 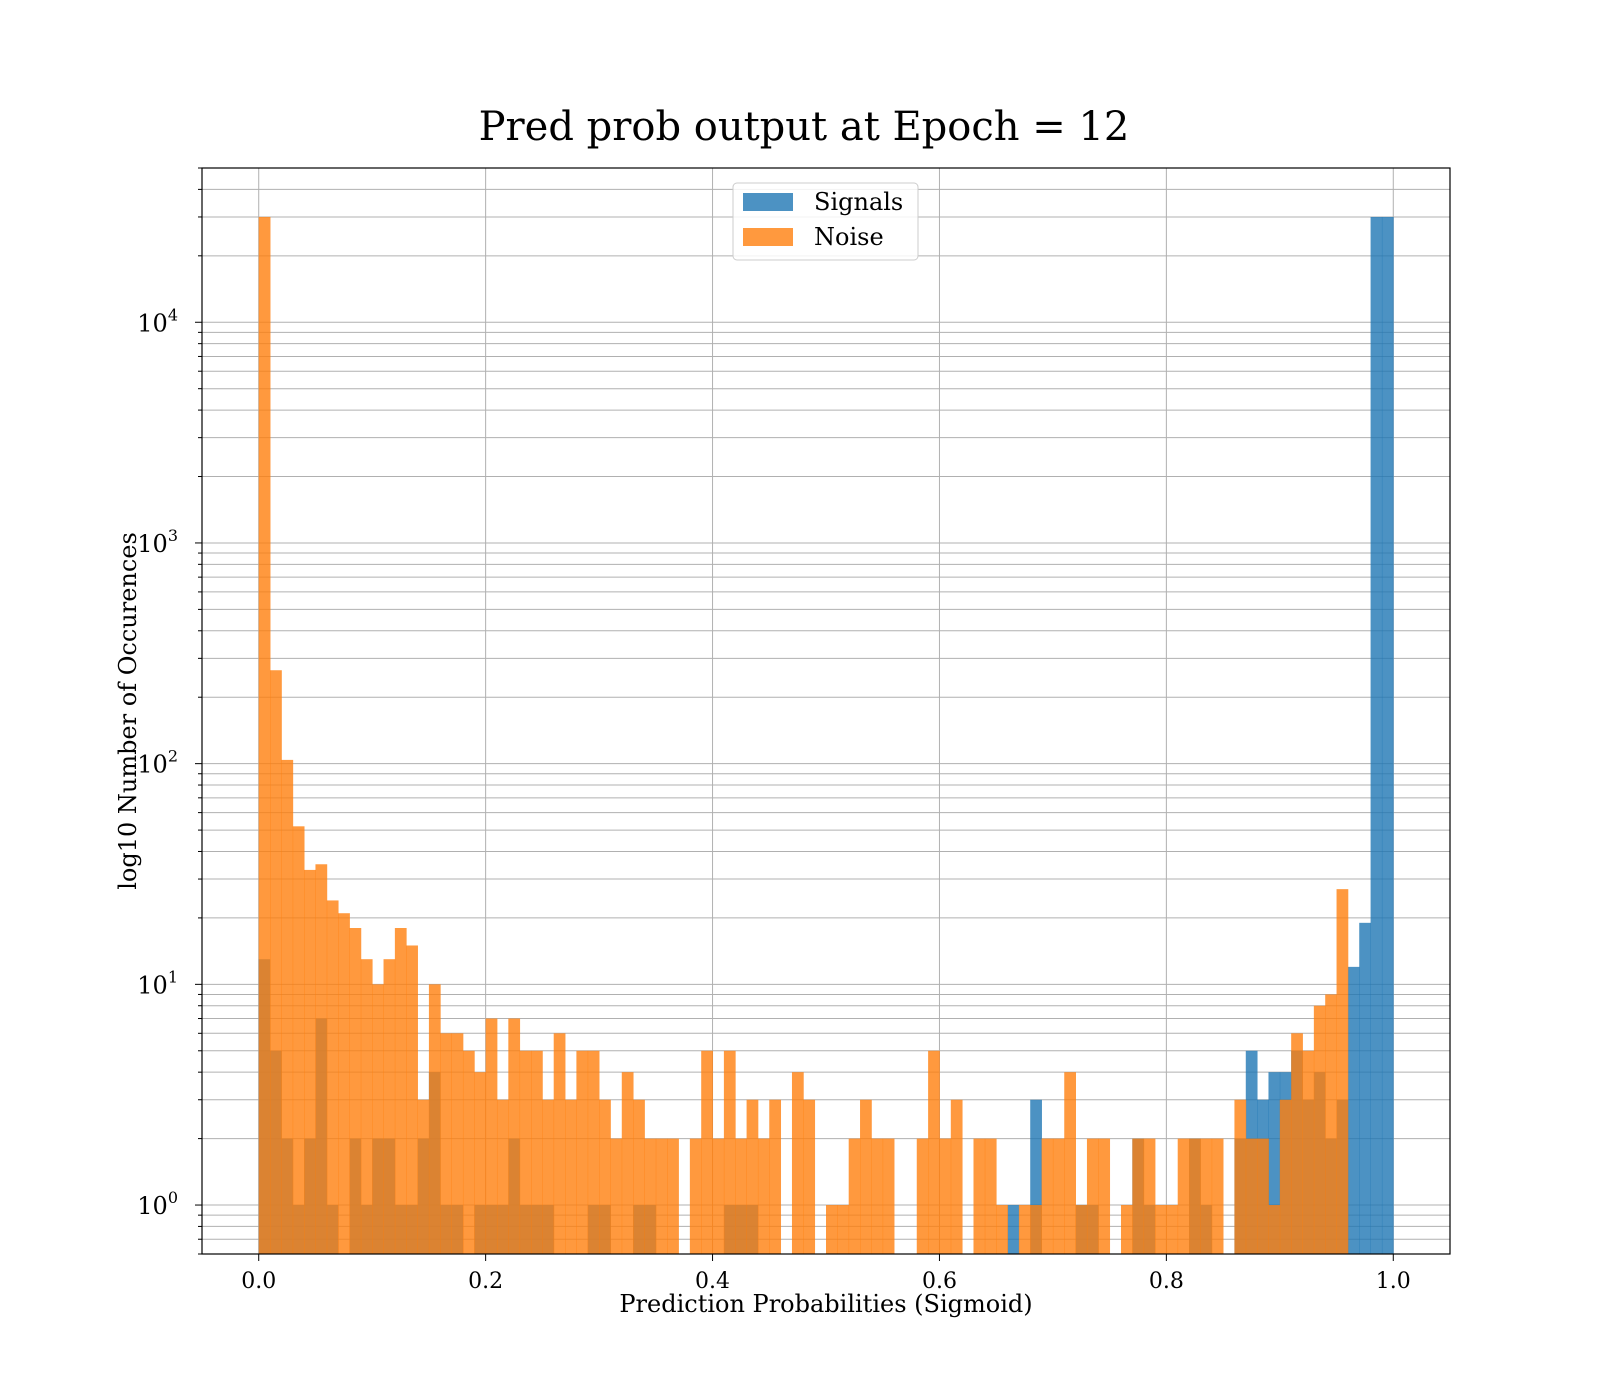 What do you see at coordinates (939, 1281) in the screenshot?
I see `x-tick-label: 0.6` at bounding box center [939, 1281].